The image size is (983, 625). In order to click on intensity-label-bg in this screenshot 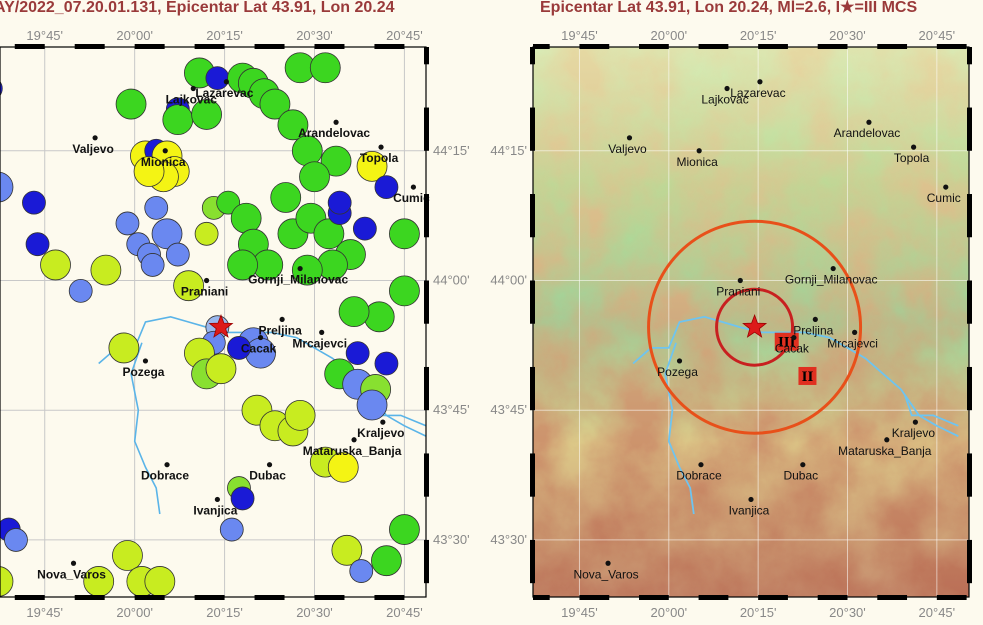, I will do `click(807, 375)`.